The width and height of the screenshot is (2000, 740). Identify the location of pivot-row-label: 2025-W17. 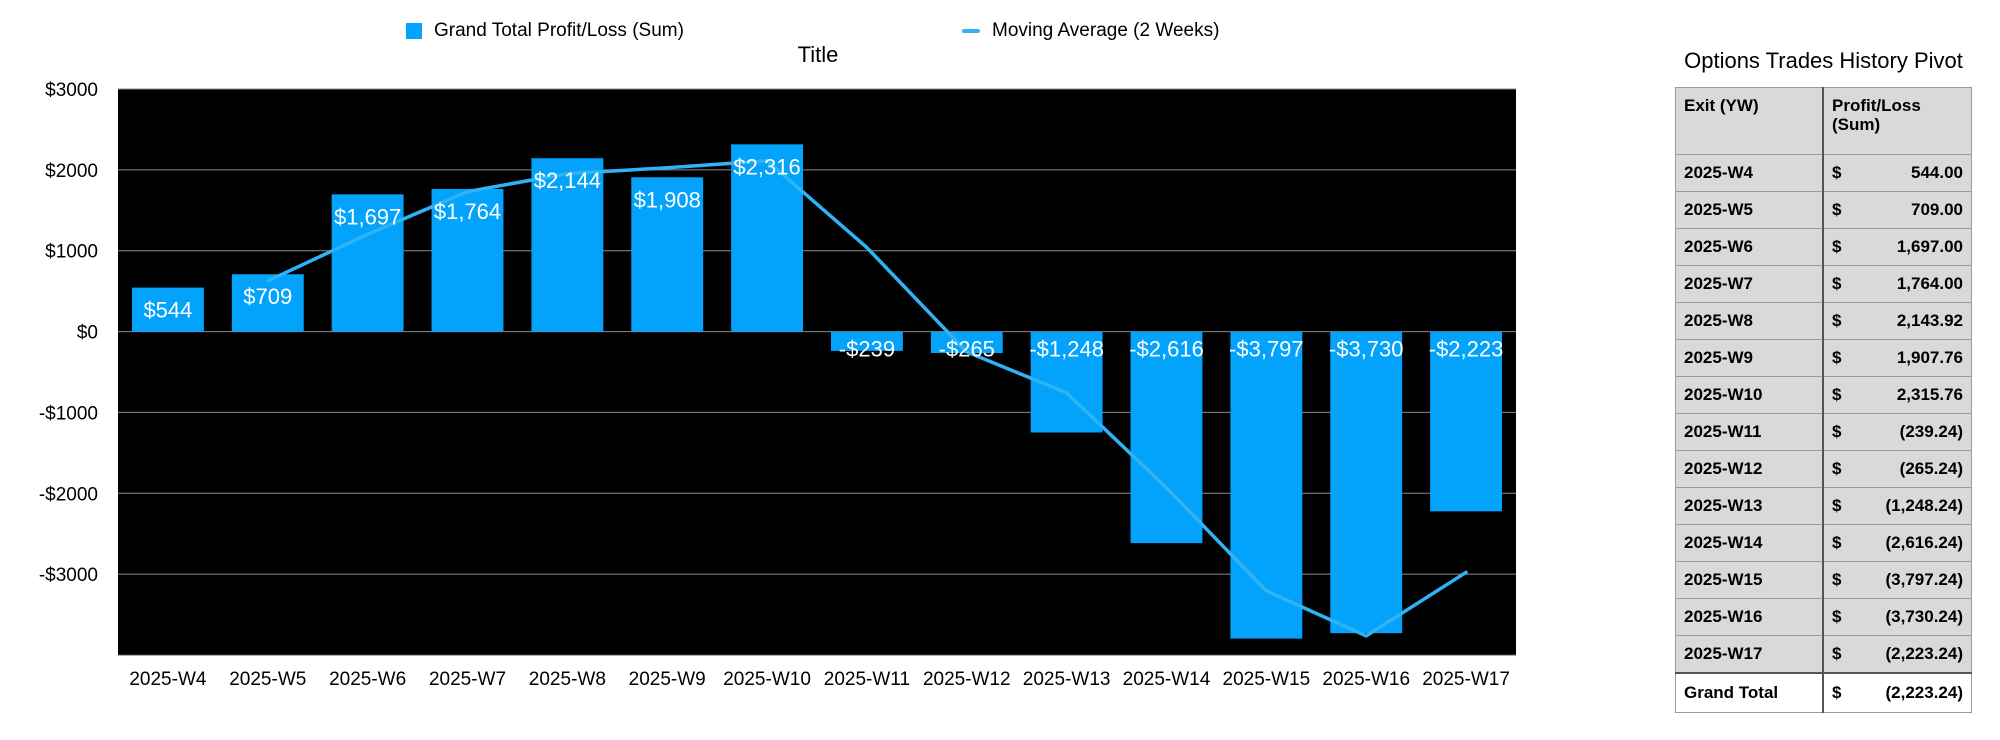
(1749, 654).